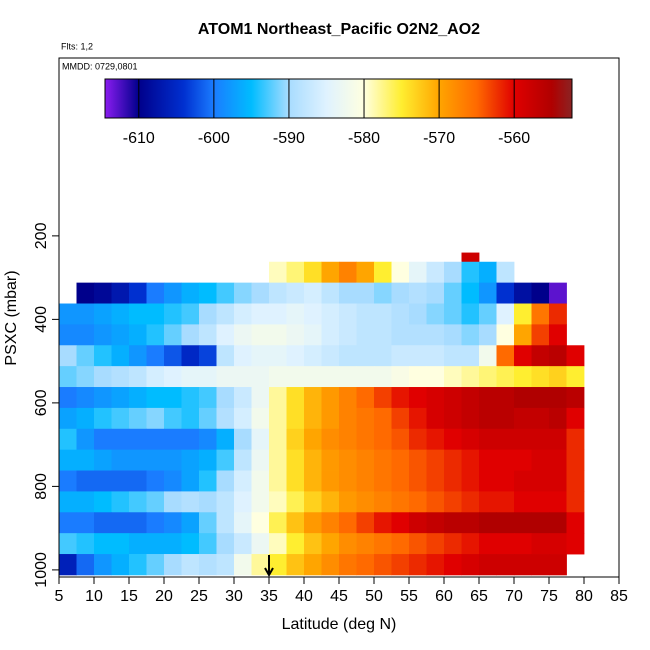 Image resolution: width=650 pixels, height=650 pixels. I want to click on x-tick-label: 20, so click(164, 596).